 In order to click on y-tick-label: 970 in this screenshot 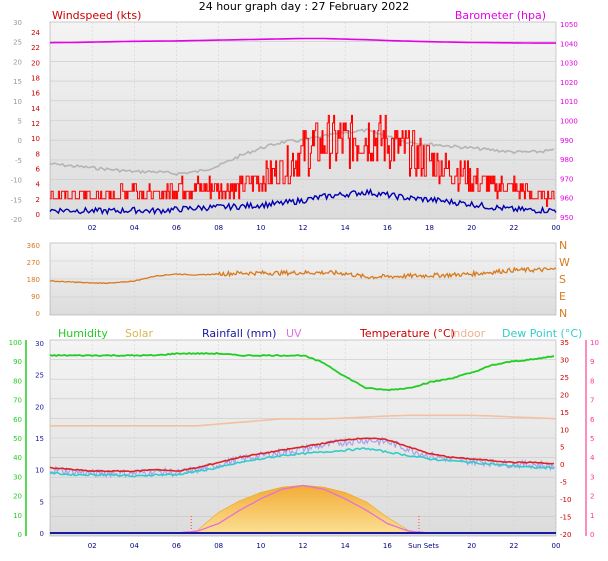, I will do `click(566, 179)`.